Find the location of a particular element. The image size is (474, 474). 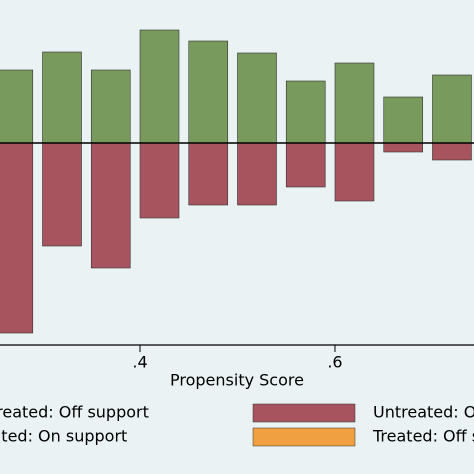

legend-label: Treated: On support is located at coordinates (63, 436).